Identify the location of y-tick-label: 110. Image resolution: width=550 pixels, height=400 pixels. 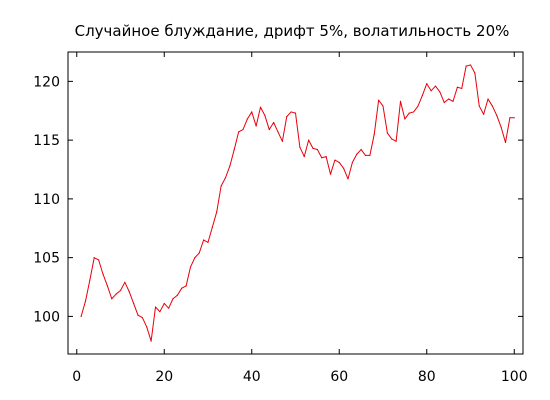
(46, 200).